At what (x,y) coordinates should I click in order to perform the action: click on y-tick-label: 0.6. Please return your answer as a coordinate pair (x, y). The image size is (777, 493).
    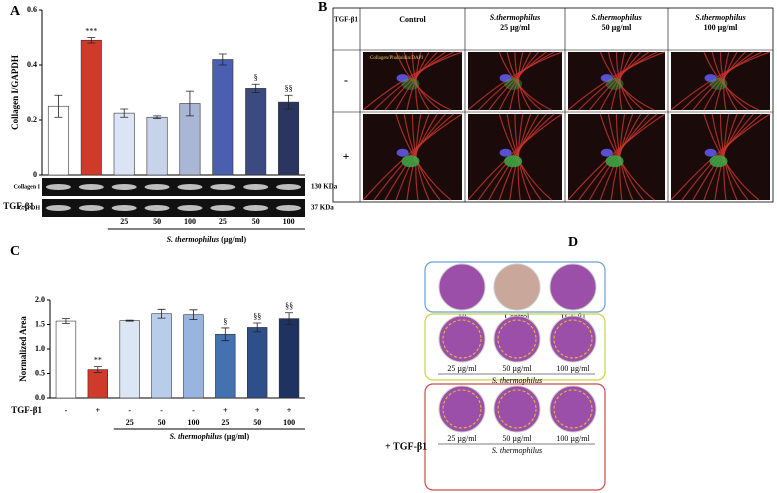
    Looking at the image, I should click on (32, 9).